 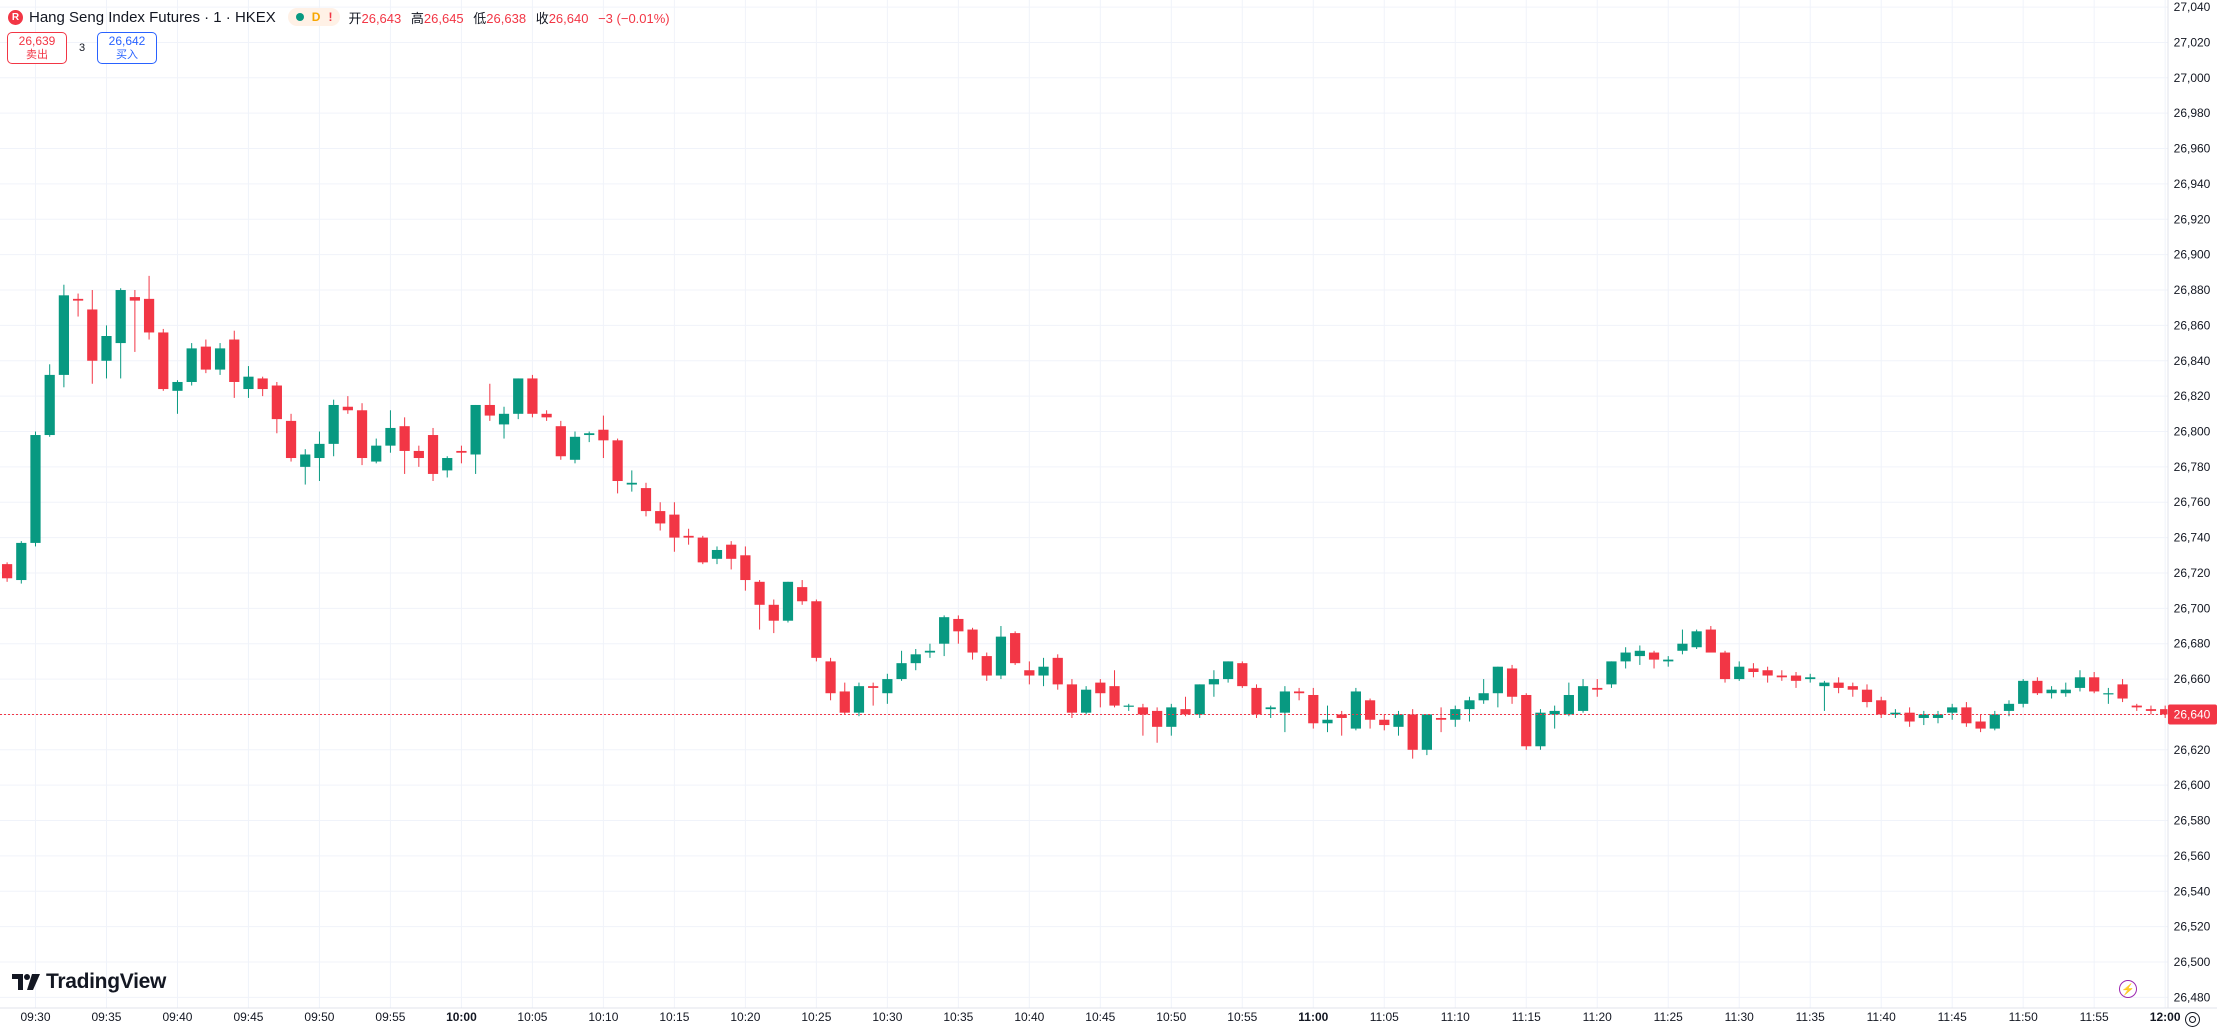 What do you see at coordinates (314, 17) in the screenshot?
I see `market-status-pill: D !` at bounding box center [314, 17].